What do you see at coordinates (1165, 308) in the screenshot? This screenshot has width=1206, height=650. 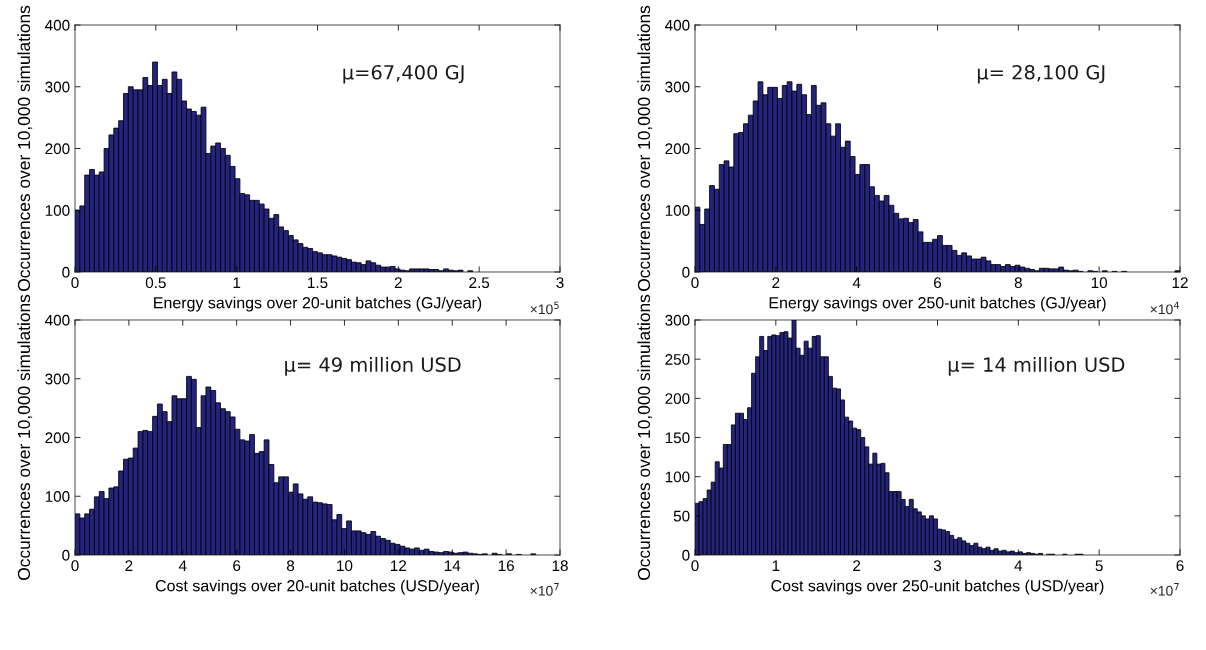 I see `text: ×10$^{4}$` at bounding box center [1165, 308].